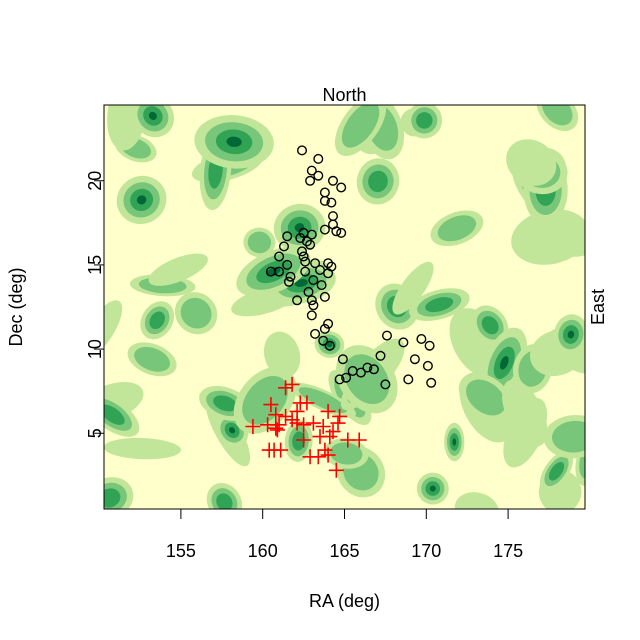  Describe the element at coordinates (95, 181) in the screenshot. I see `y-tick-label: 20` at that location.